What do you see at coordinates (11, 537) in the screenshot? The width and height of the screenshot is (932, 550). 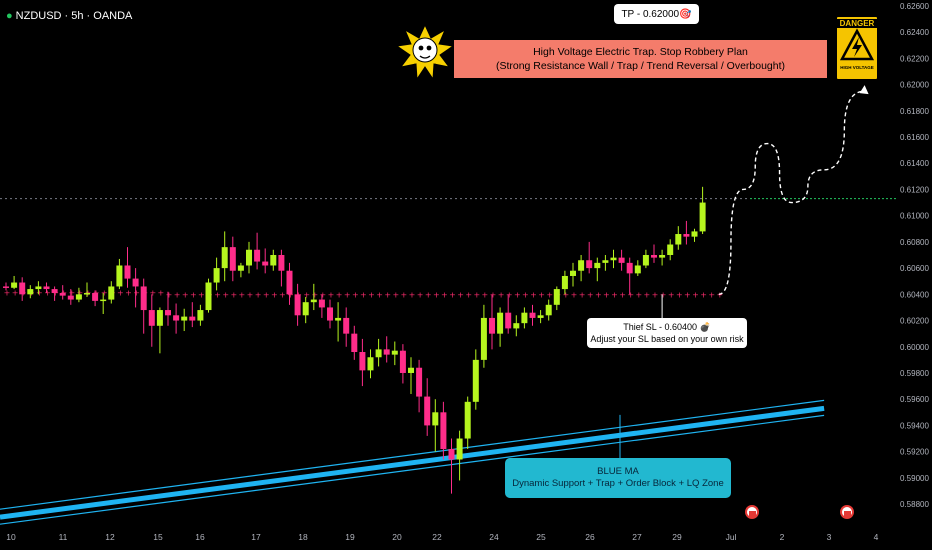 I see `x-tick-label: 10` at bounding box center [11, 537].